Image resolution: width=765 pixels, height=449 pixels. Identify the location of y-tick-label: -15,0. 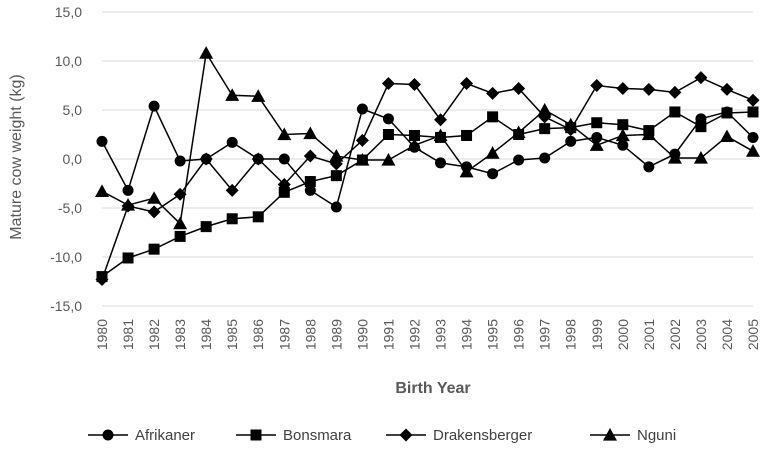
(66, 306).